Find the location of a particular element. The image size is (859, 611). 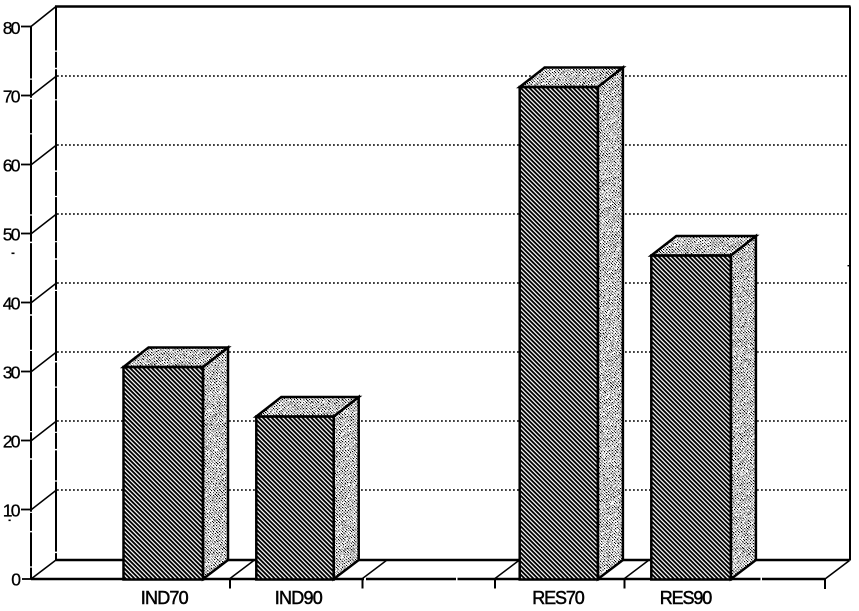

svg-text: RES90 is located at coordinates (686, 598).